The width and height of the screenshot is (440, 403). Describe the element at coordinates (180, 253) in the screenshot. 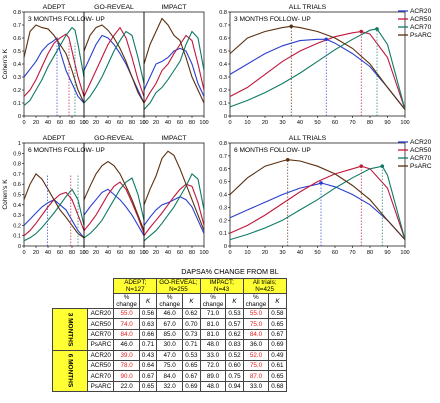

I see `trial-impact-xtick-label: 60` at that location.